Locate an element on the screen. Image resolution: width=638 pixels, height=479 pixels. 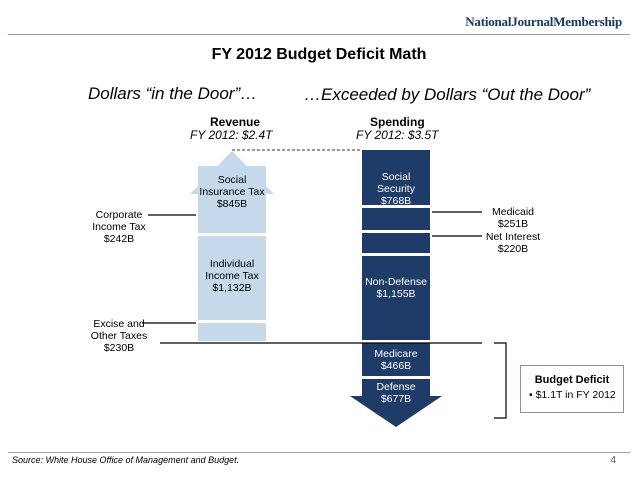
spending-block-non-defense is located at coordinates (396, 298).